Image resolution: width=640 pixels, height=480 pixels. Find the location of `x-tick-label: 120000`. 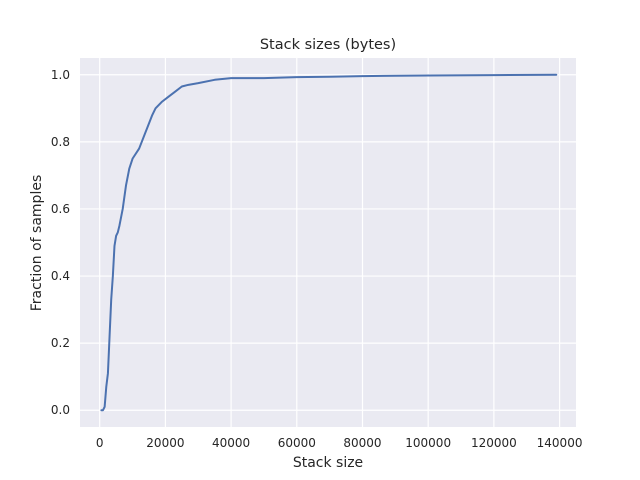

x-tick-label: 120000 is located at coordinates (494, 443).